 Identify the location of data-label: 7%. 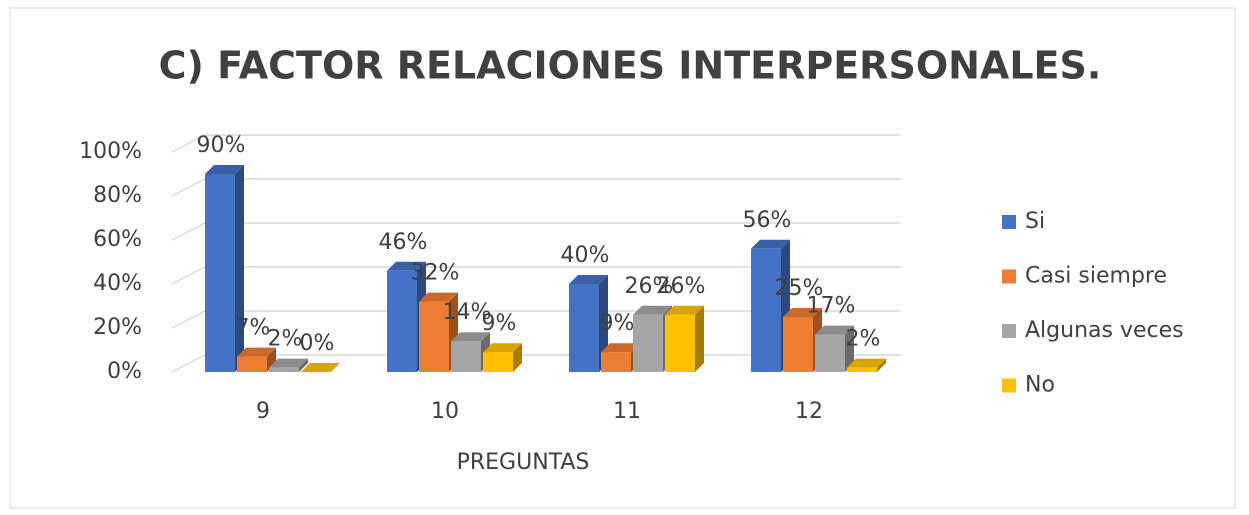
(253, 328).